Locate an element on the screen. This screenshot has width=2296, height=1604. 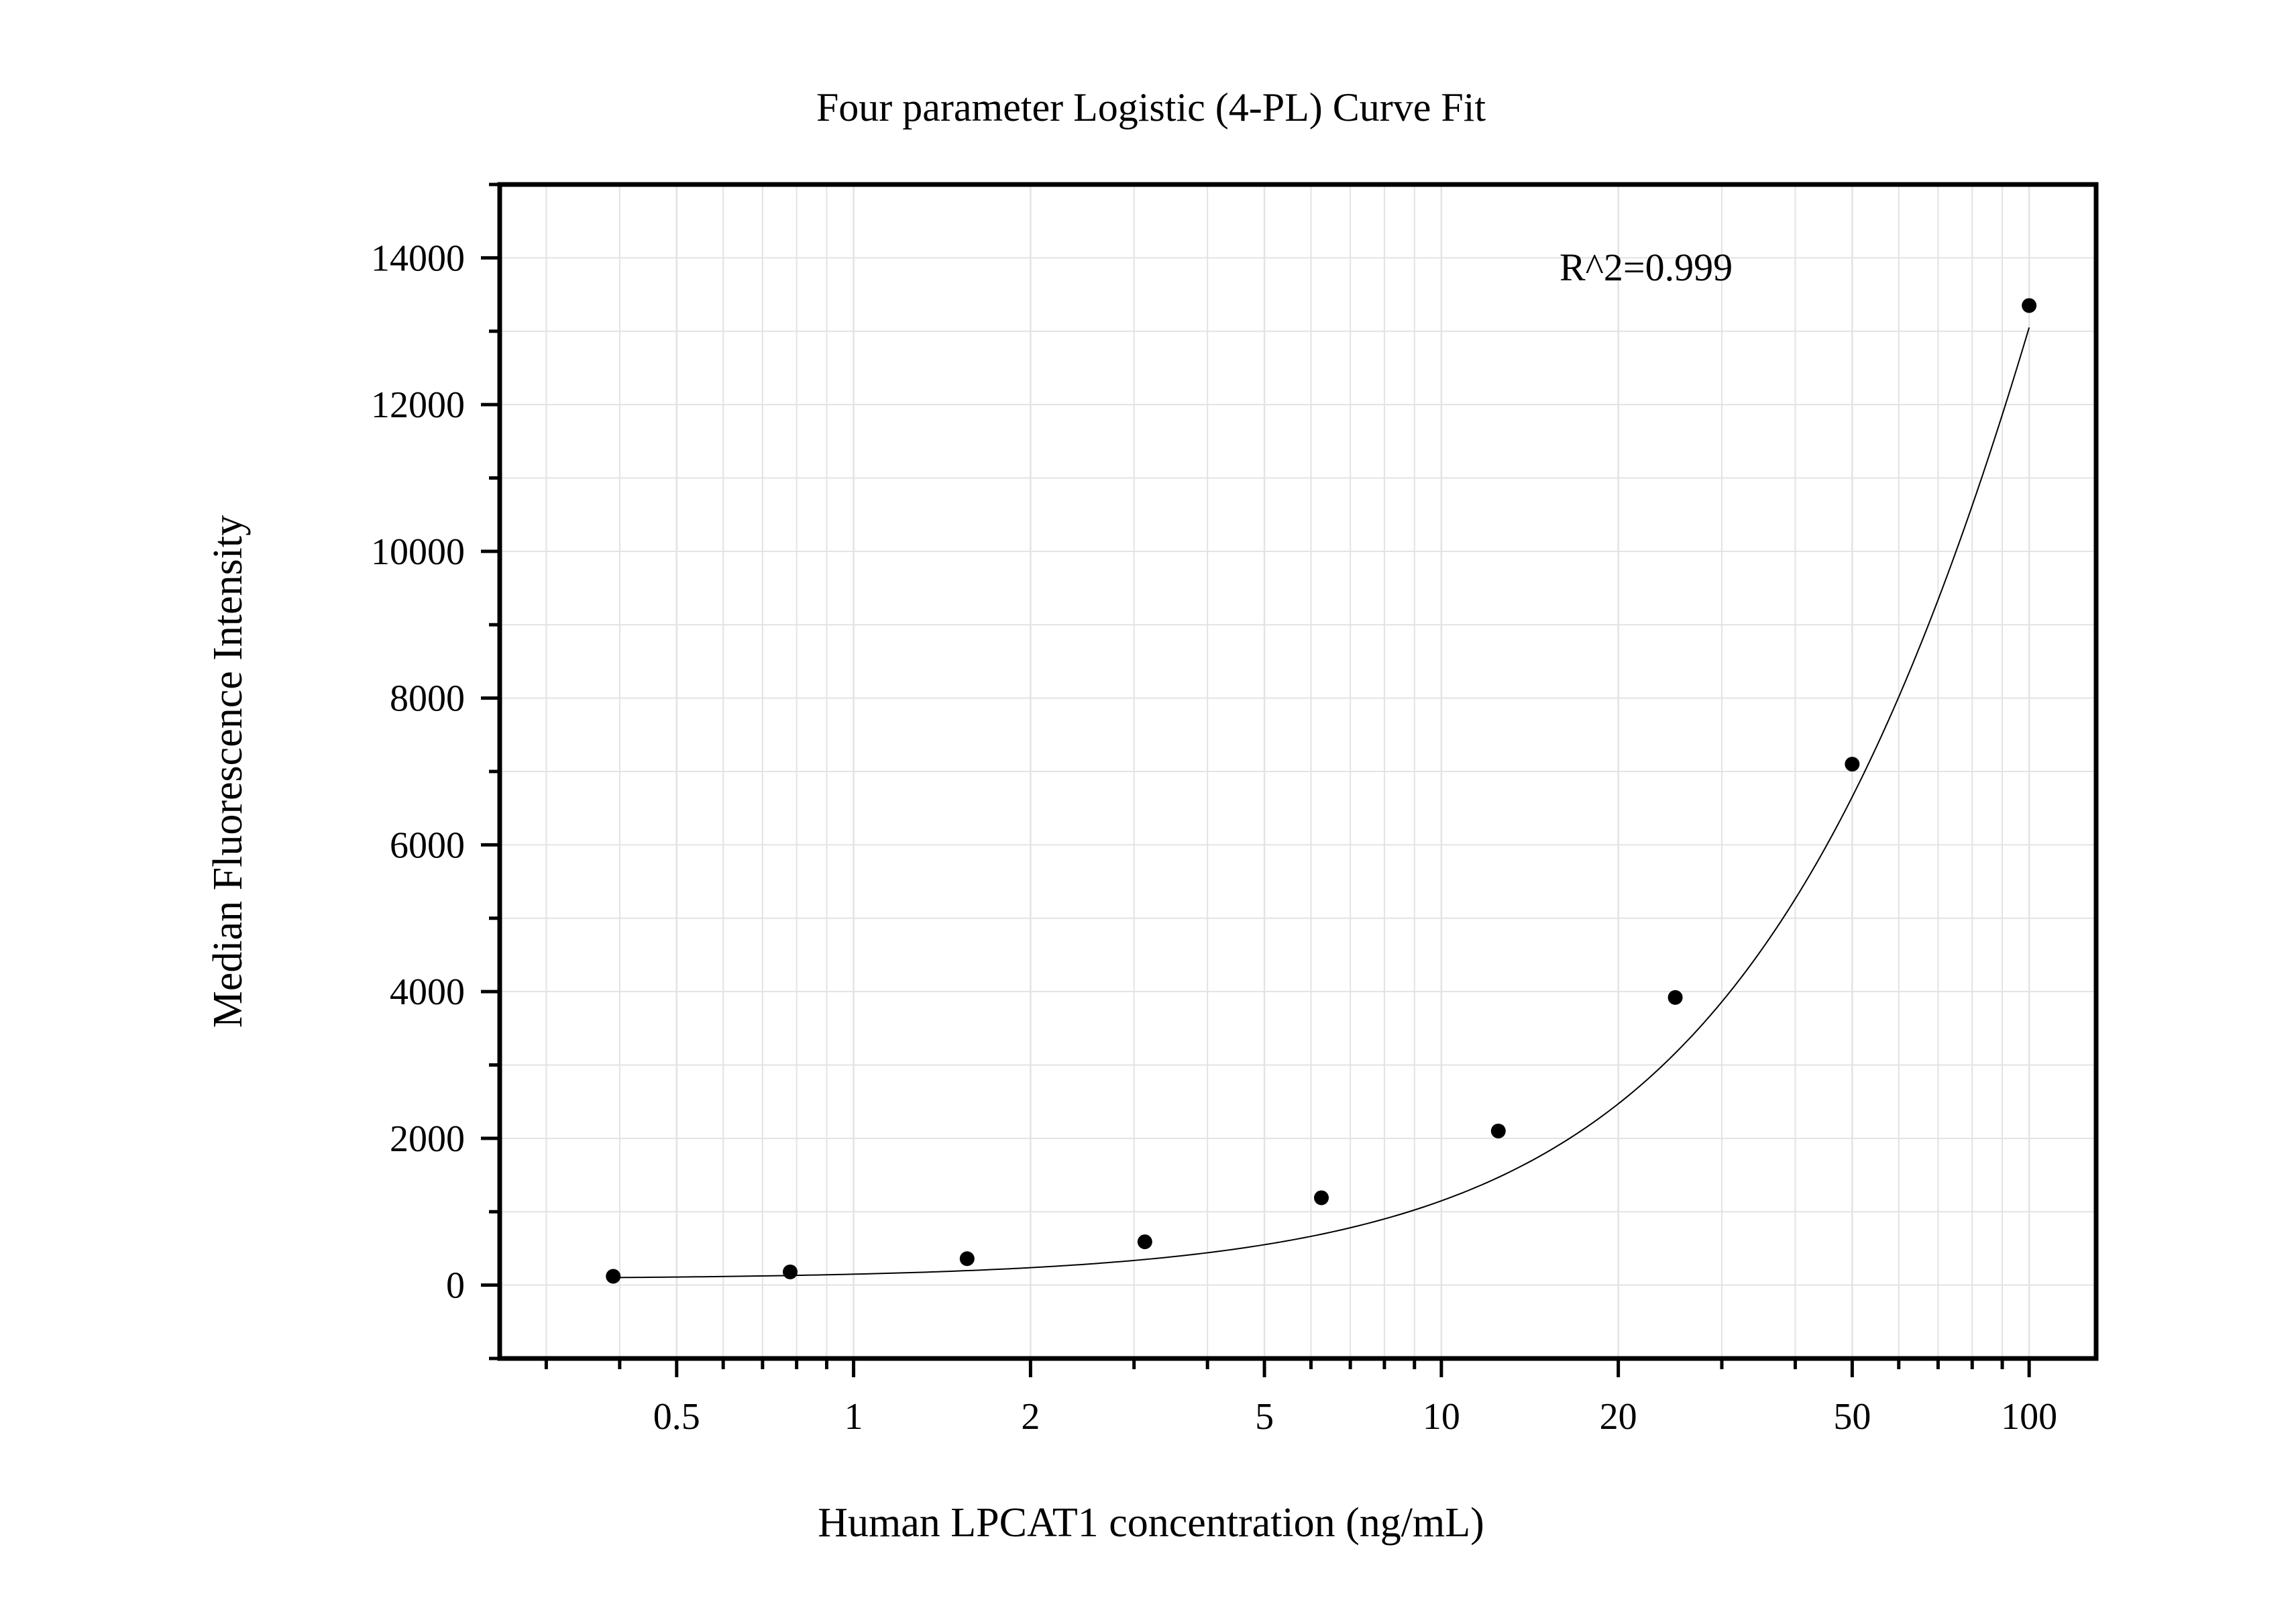
y-axis-label: Median Fluorescence Intensity is located at coordinates (228, 772).